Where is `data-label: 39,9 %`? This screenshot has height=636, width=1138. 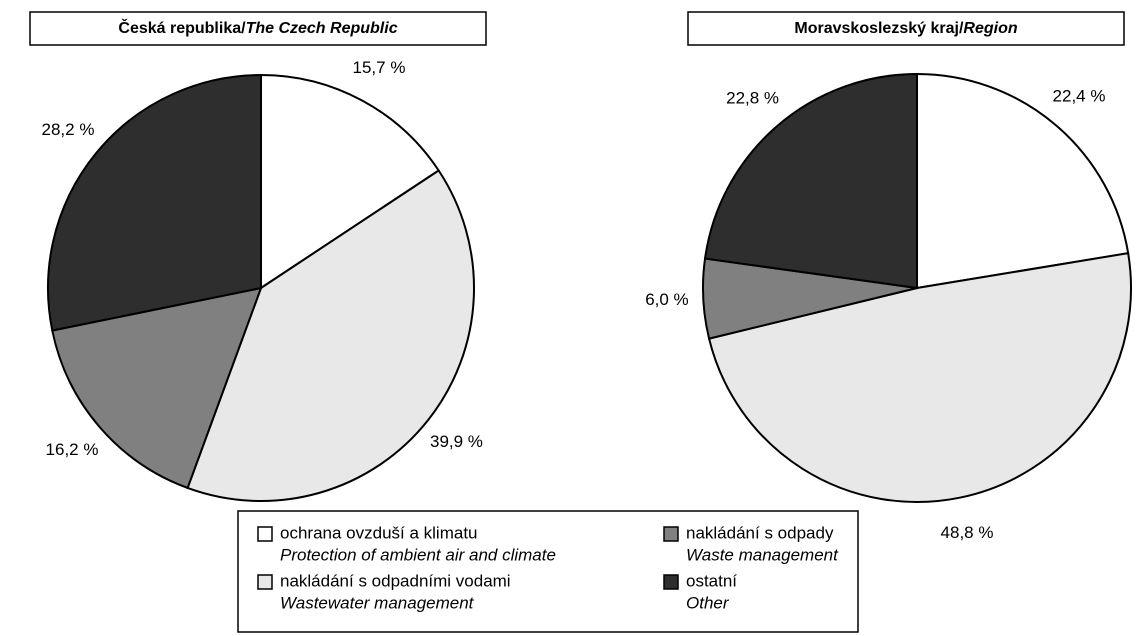
data-label: 39,9 % is located at coordinates (456, 441).